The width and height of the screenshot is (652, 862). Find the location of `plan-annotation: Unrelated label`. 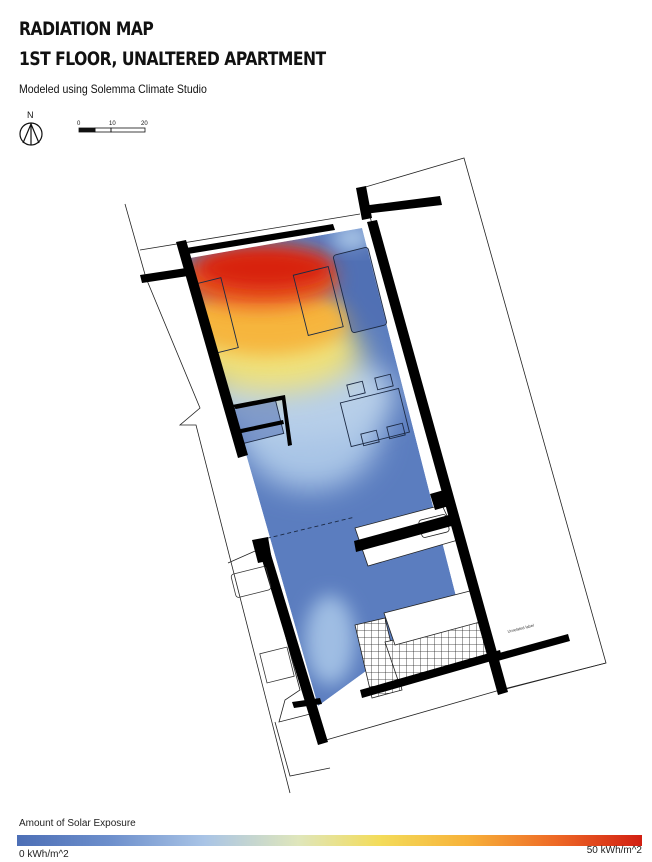

plan-annotation: Unrelated label is located at coordinates (520, 628).